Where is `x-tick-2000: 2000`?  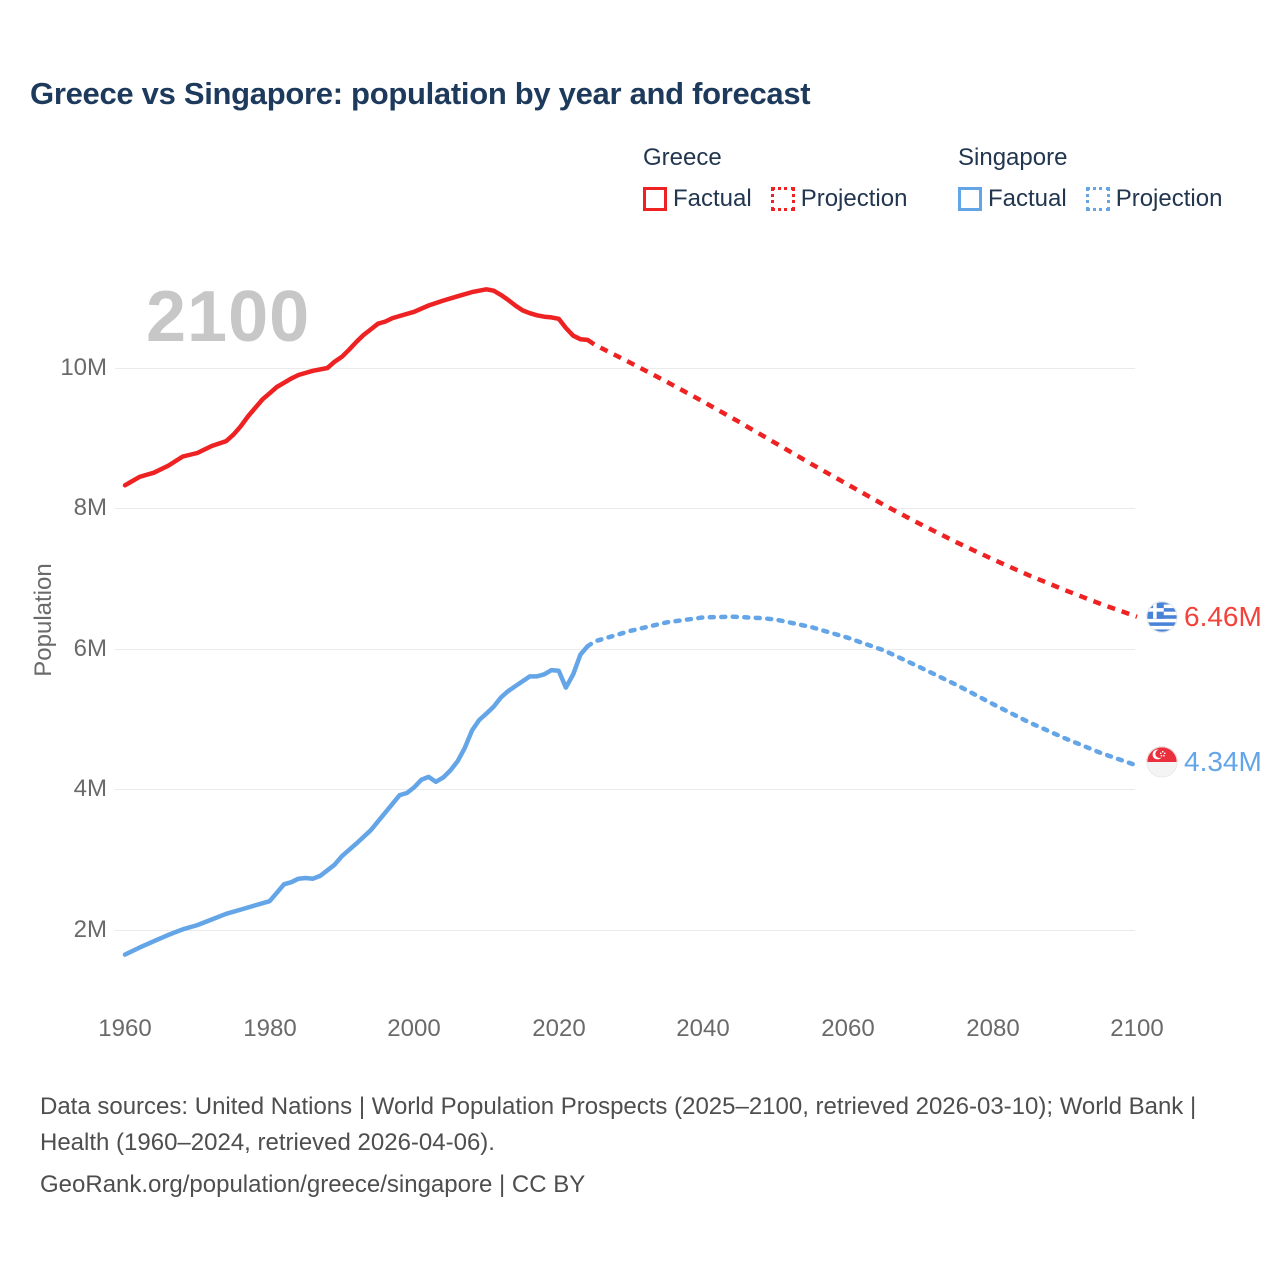
x-tick-2000: 2000 is located at coordinates (414, 1028).